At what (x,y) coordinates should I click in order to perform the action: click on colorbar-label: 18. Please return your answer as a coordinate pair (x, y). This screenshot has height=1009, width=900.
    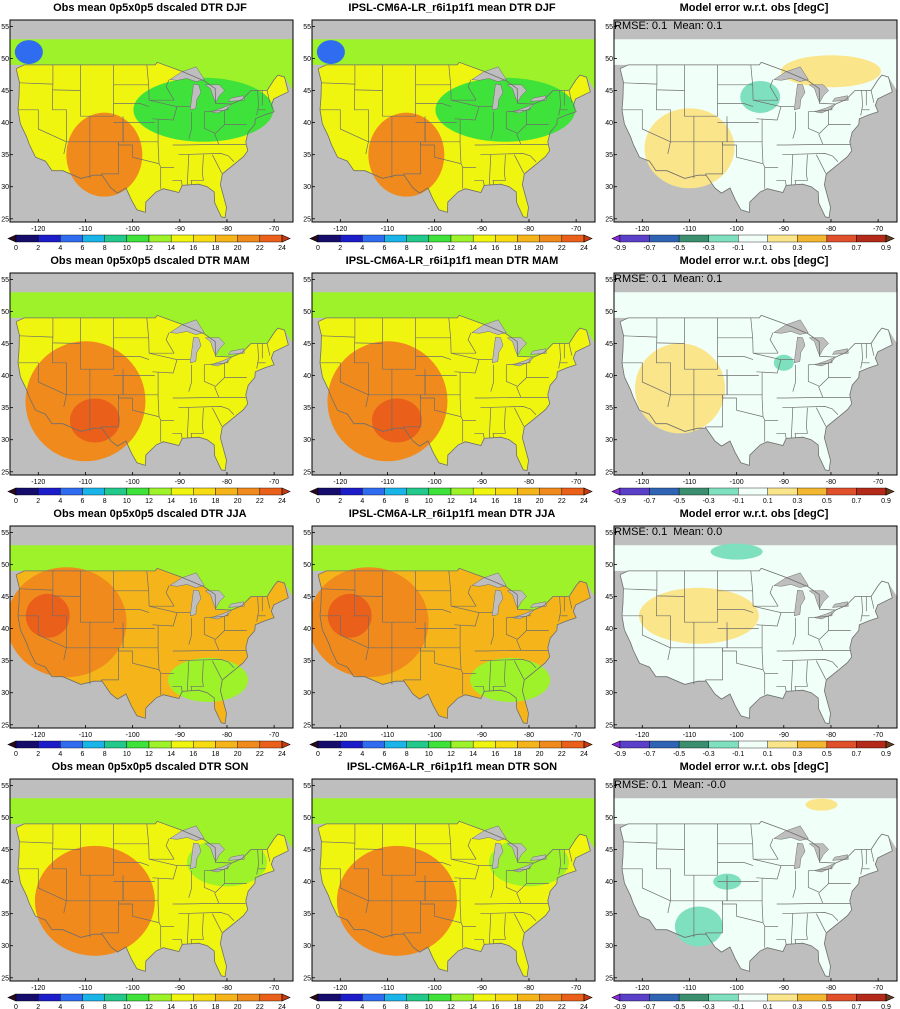
    Looking at the image, I should click on (216, 1006).